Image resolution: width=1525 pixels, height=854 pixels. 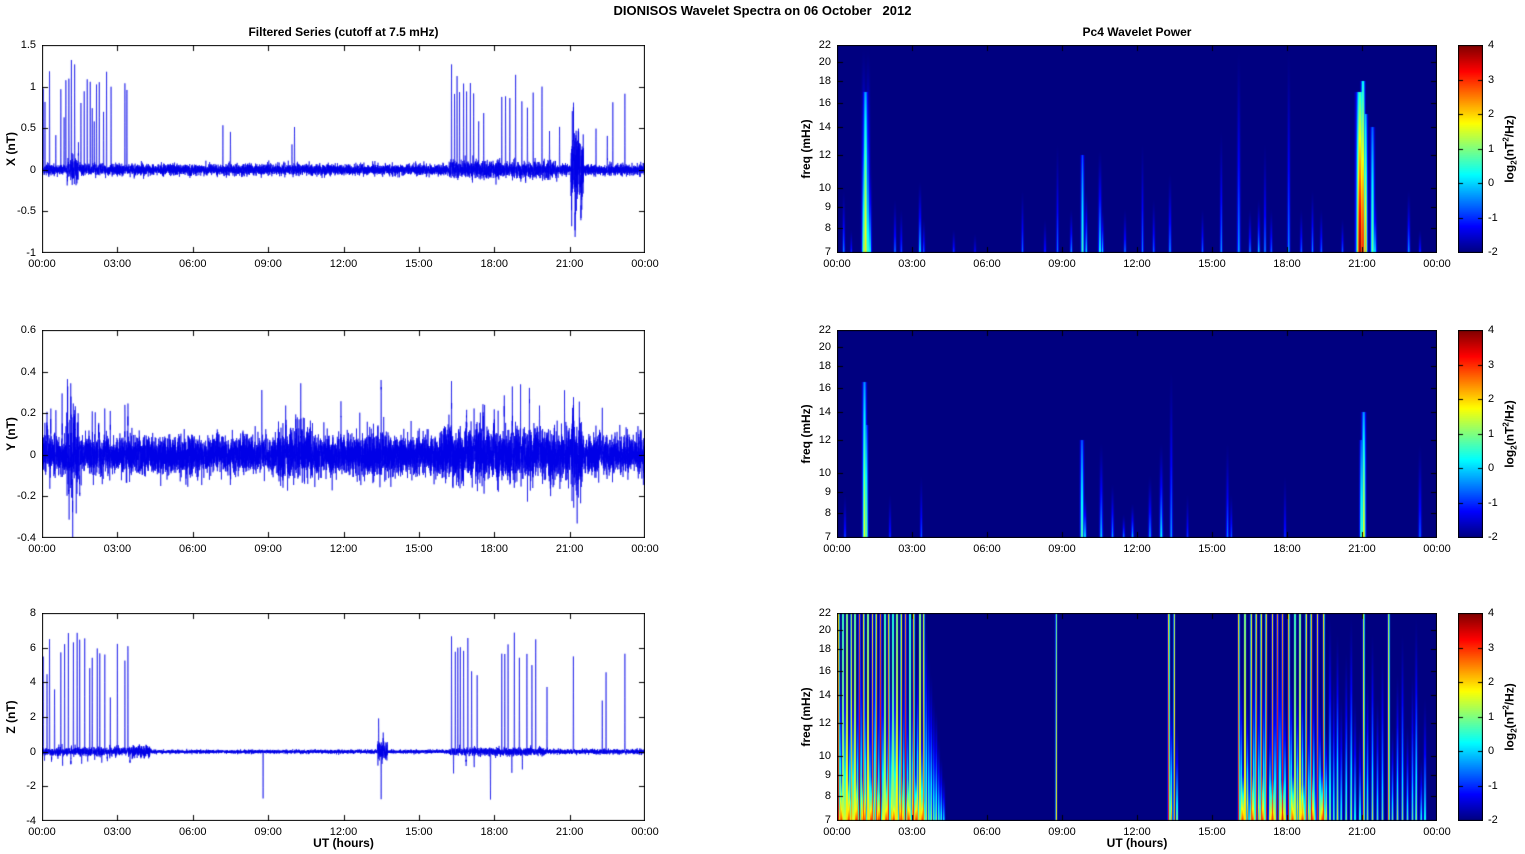 What do you see at coordinates (26, 496) in the screenshot?
I see `y-tick-label: -0.2` at bounding box center [26, 496].